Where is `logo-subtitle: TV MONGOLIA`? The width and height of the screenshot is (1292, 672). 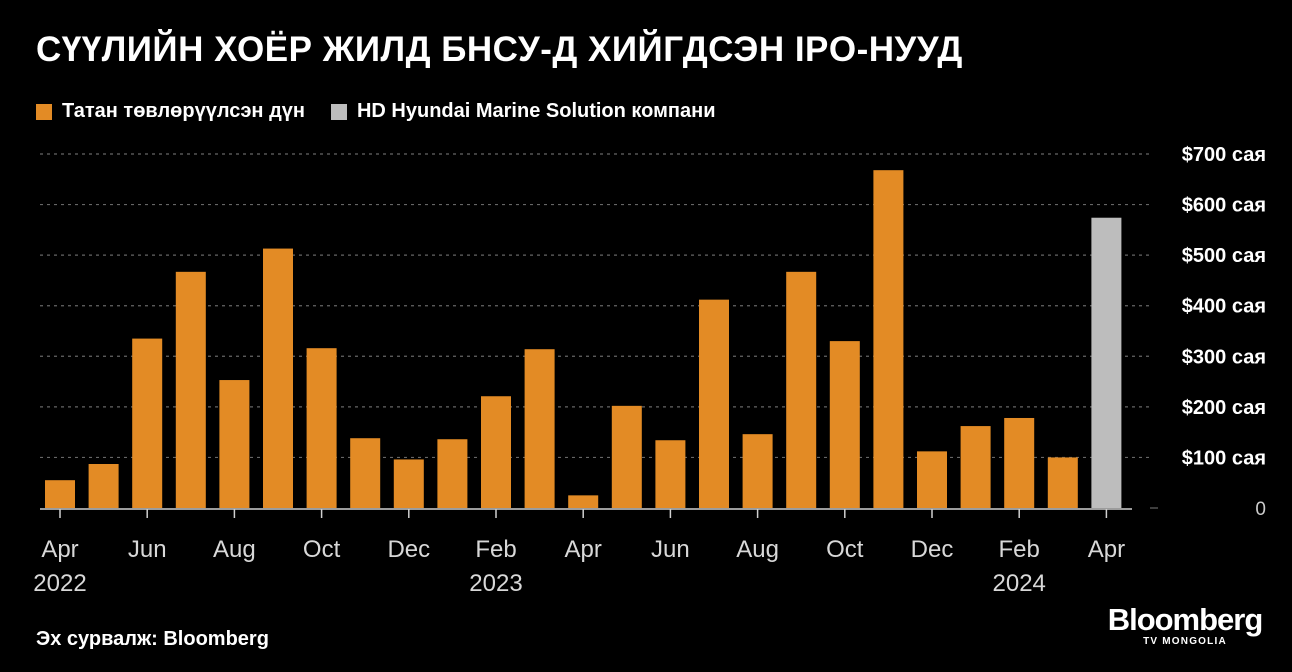 logo-subtitle: TV MONGOLIA is located at coordinates (1185, 641).